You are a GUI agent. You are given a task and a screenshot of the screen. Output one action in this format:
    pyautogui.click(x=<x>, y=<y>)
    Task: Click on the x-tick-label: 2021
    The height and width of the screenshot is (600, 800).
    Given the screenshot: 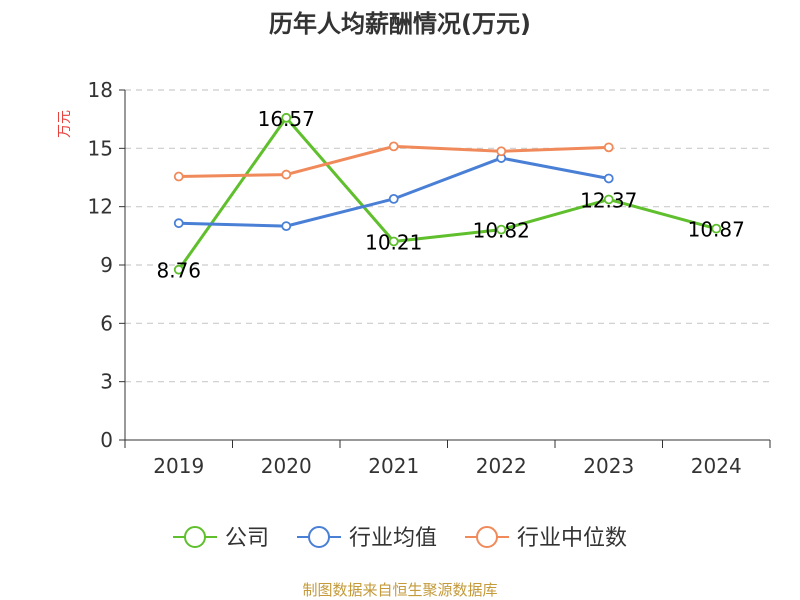 What is the action you would take?
    pyautogui.click(x=393, y=466)
    